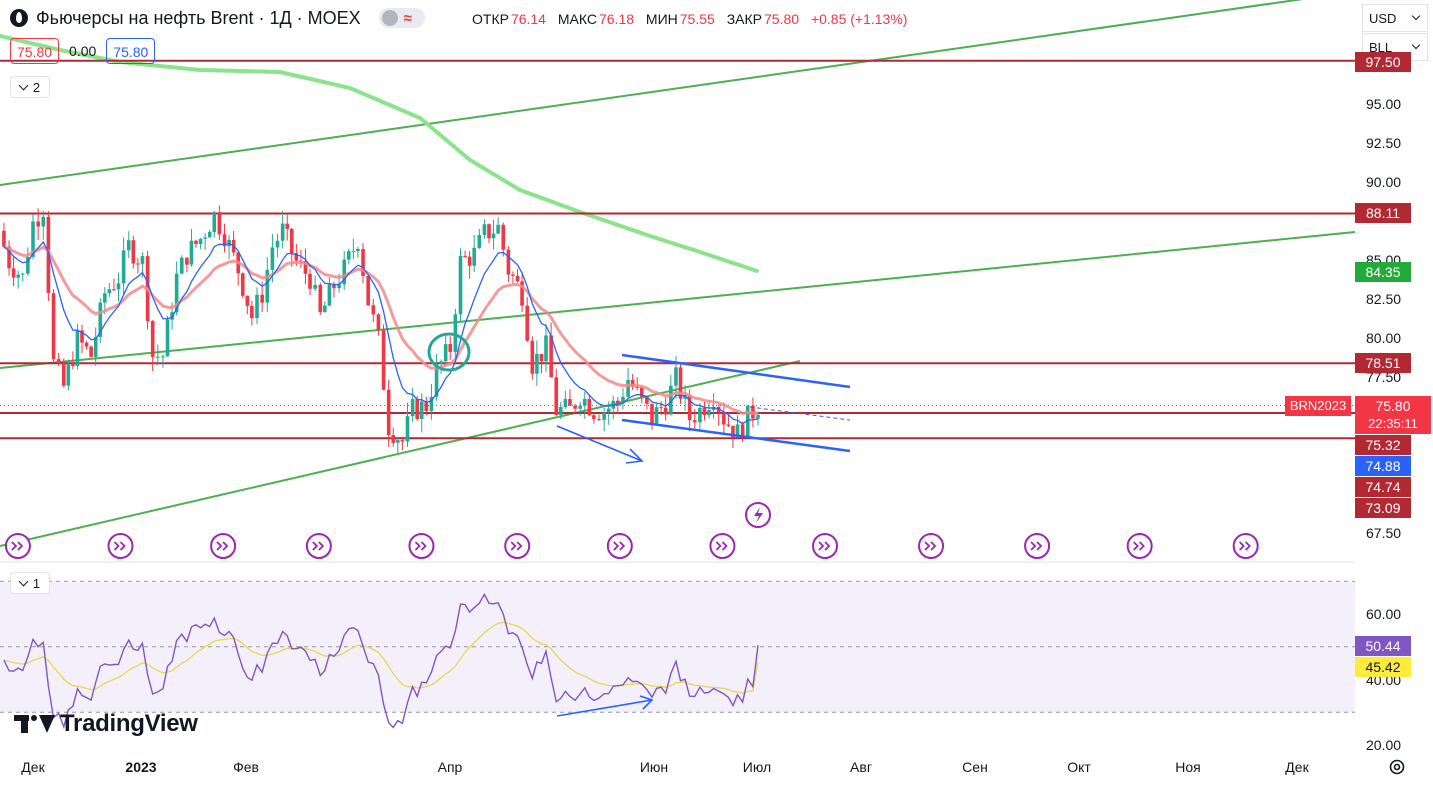  Describe the element at coordinates (19, 18) in the screenshot. I see `oil-drop-icon` at that location.